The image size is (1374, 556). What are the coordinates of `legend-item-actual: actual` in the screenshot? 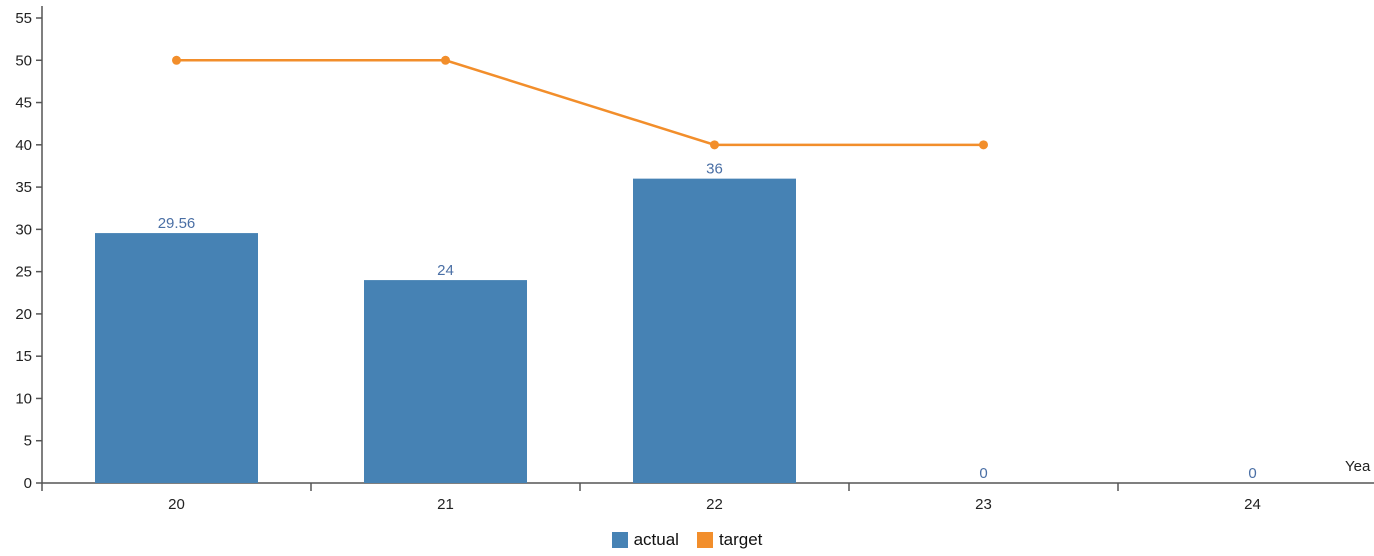 It's located at (645, 540).